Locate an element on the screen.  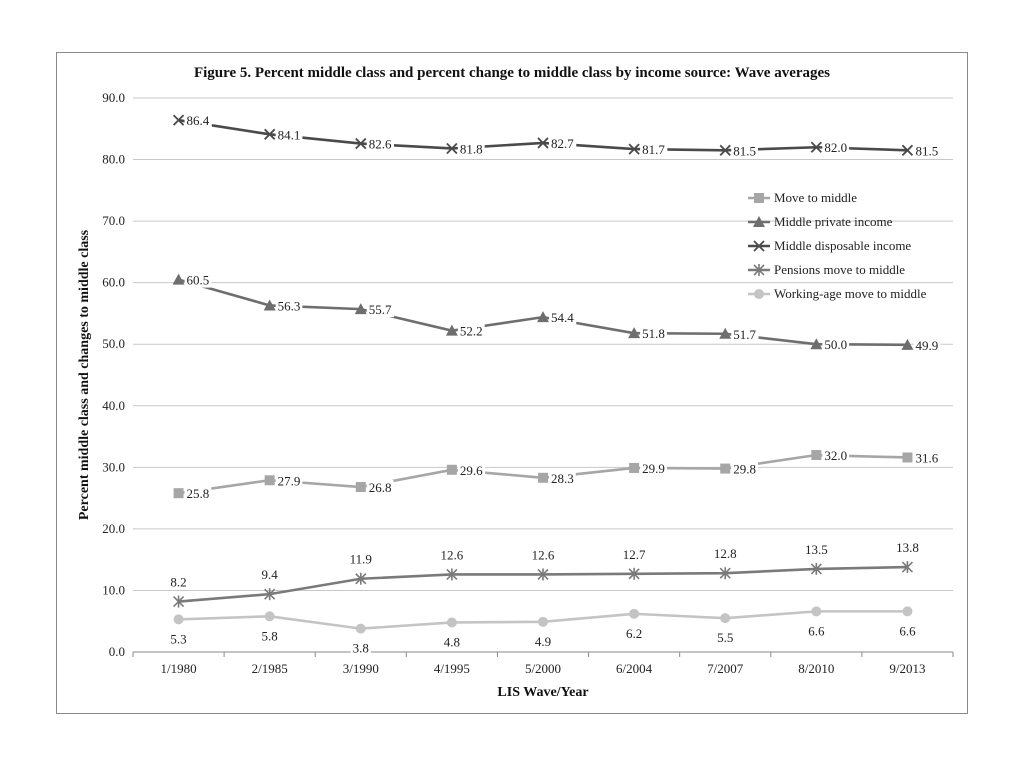
data-label: 60.5 is located at coordinates (198, 280).